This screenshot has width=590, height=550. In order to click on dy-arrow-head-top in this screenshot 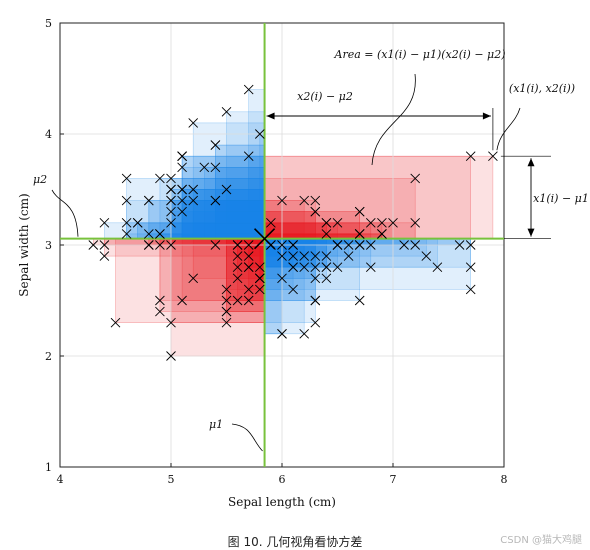, I will do `click(531, 162)`.